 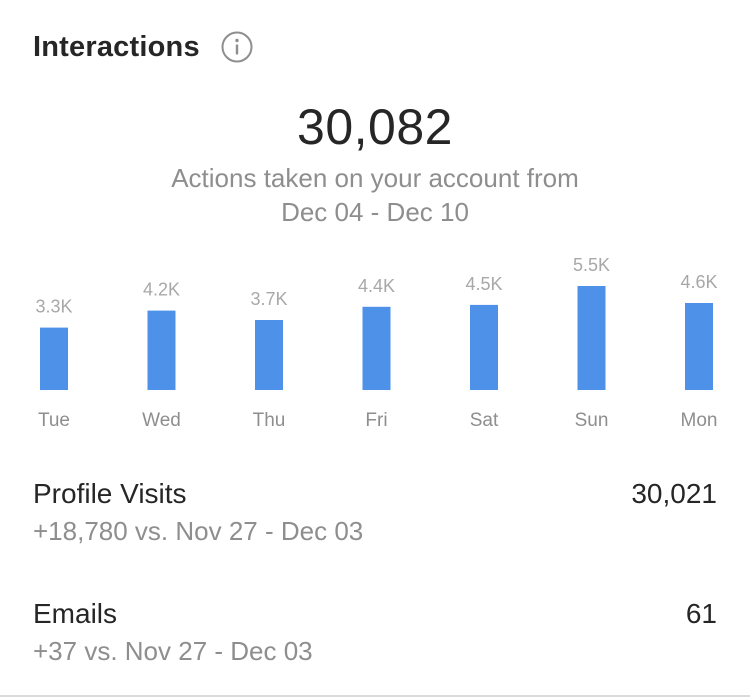 What do you see at coordinates (701, 613) in the screenshot?
I see `metric-value: 61` at bounding box center [701, 613].